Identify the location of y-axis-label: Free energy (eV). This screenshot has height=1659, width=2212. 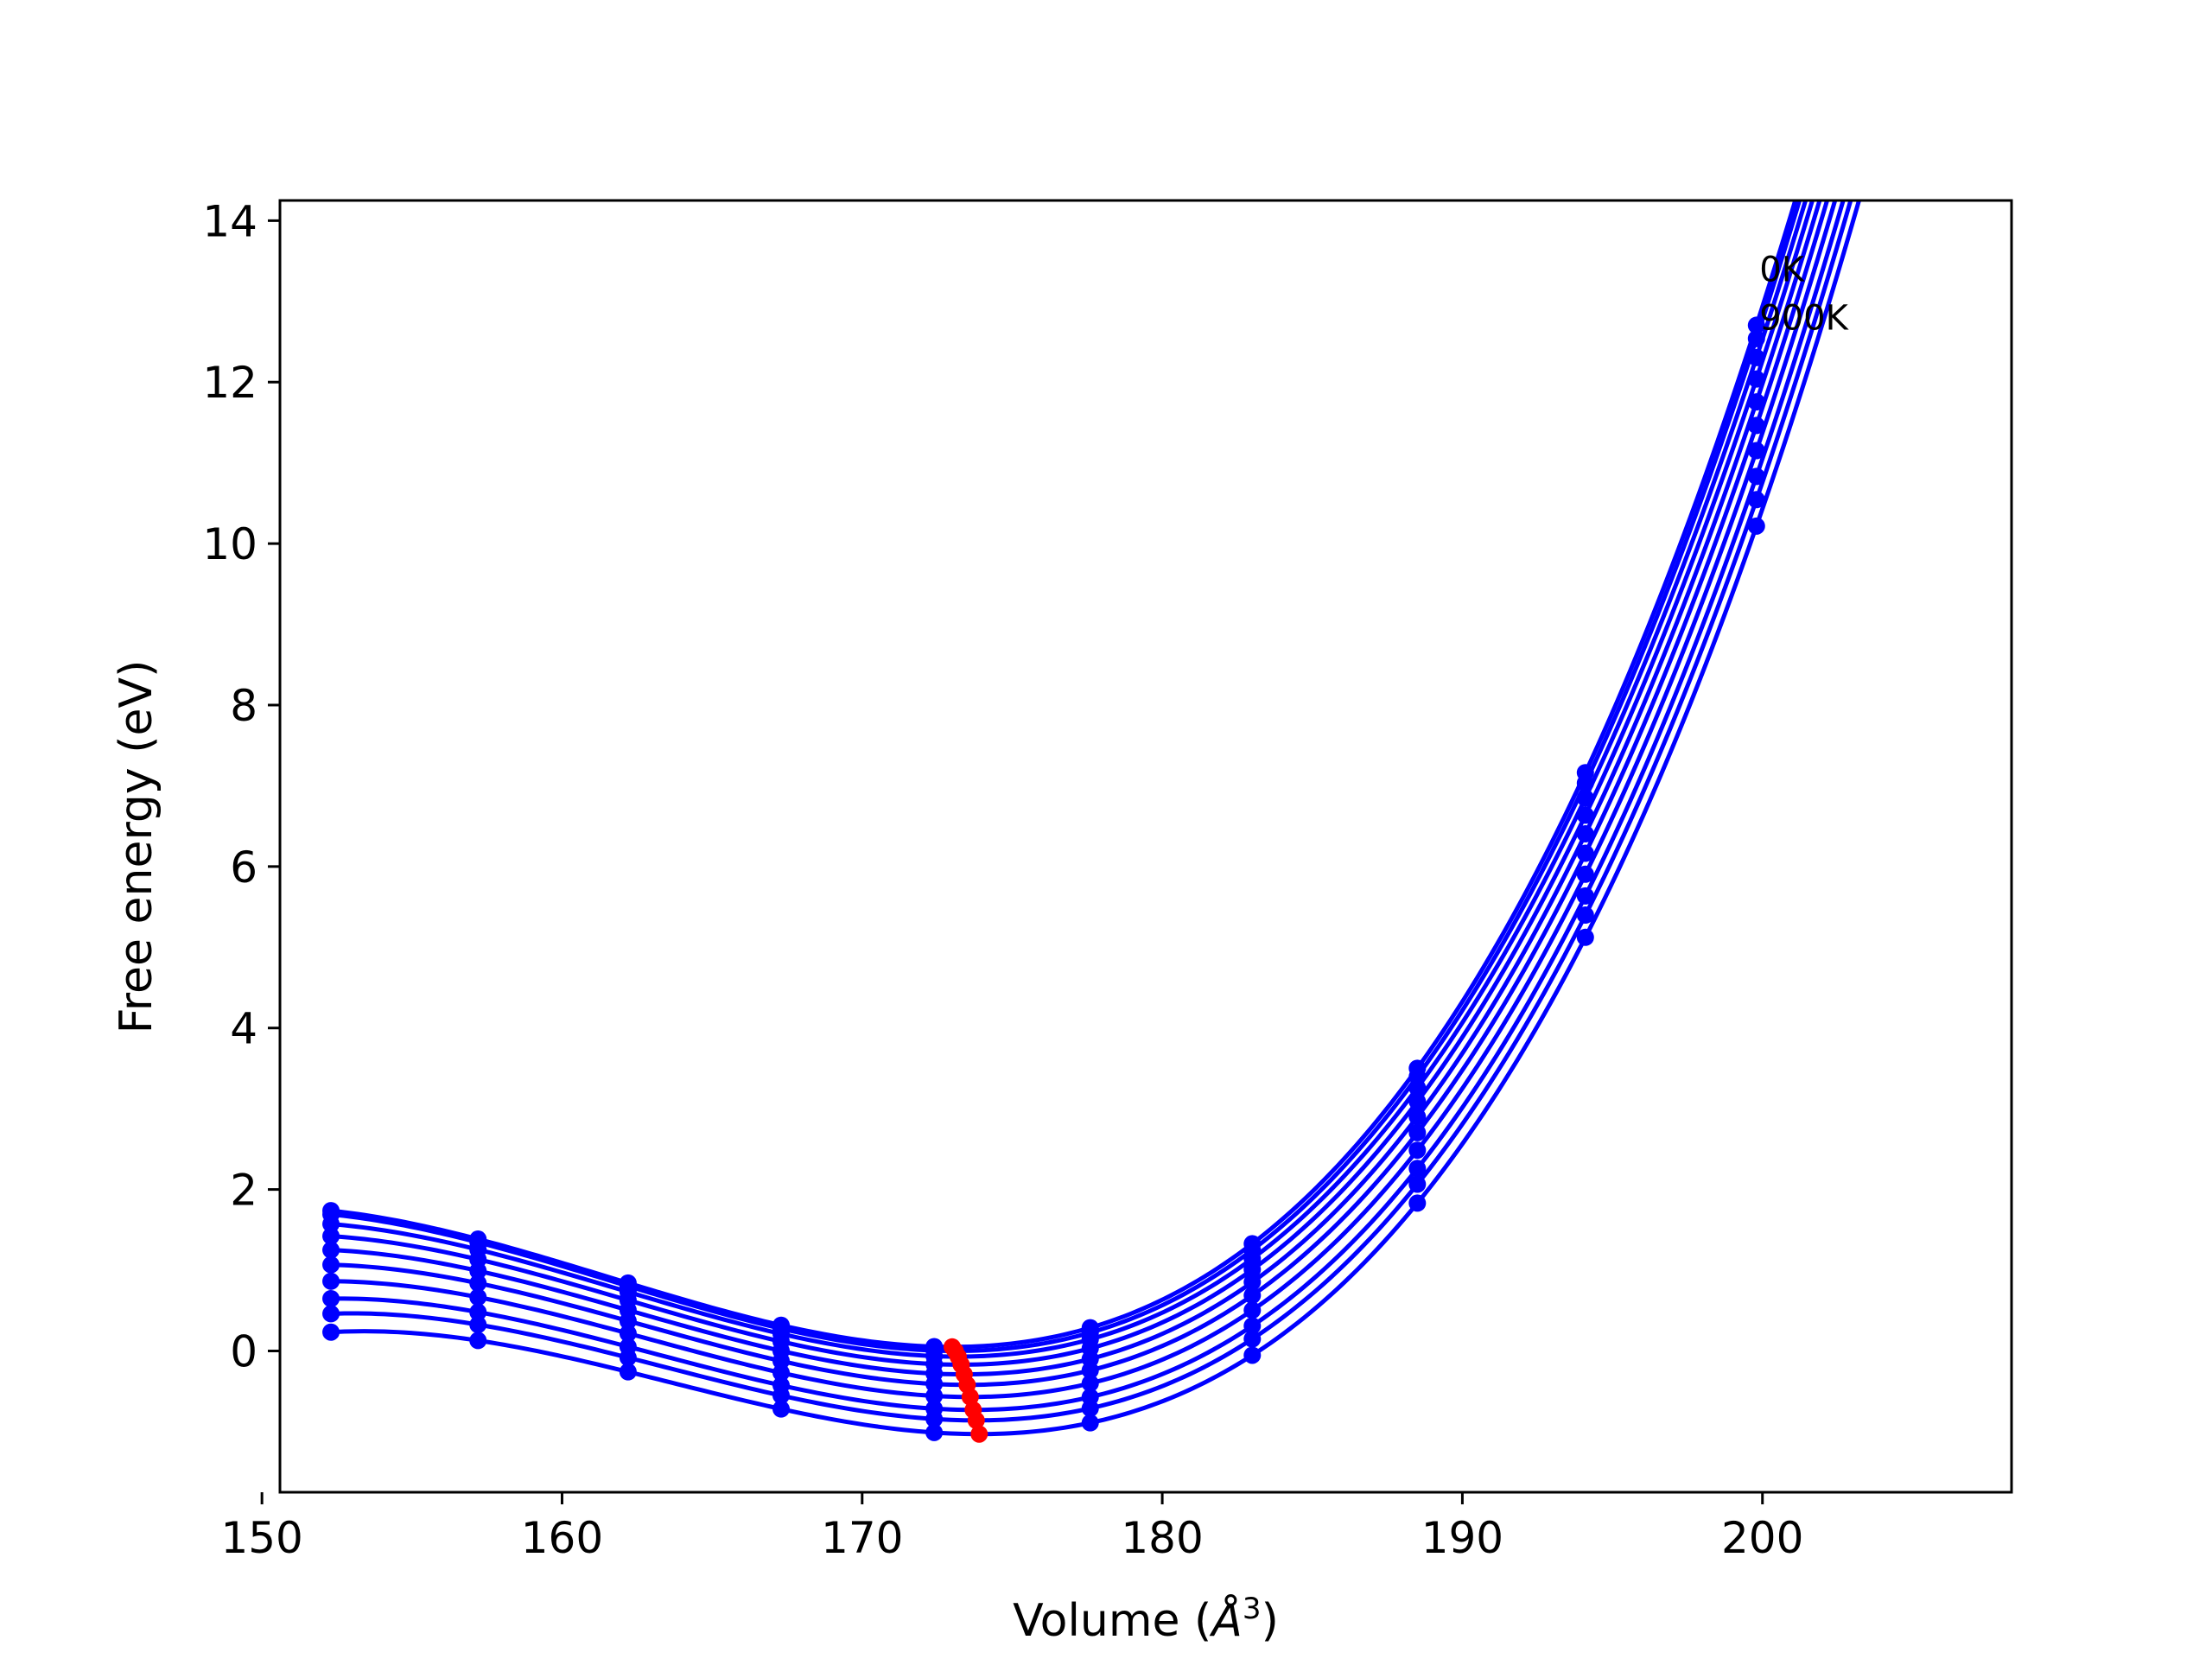
(136, 847).